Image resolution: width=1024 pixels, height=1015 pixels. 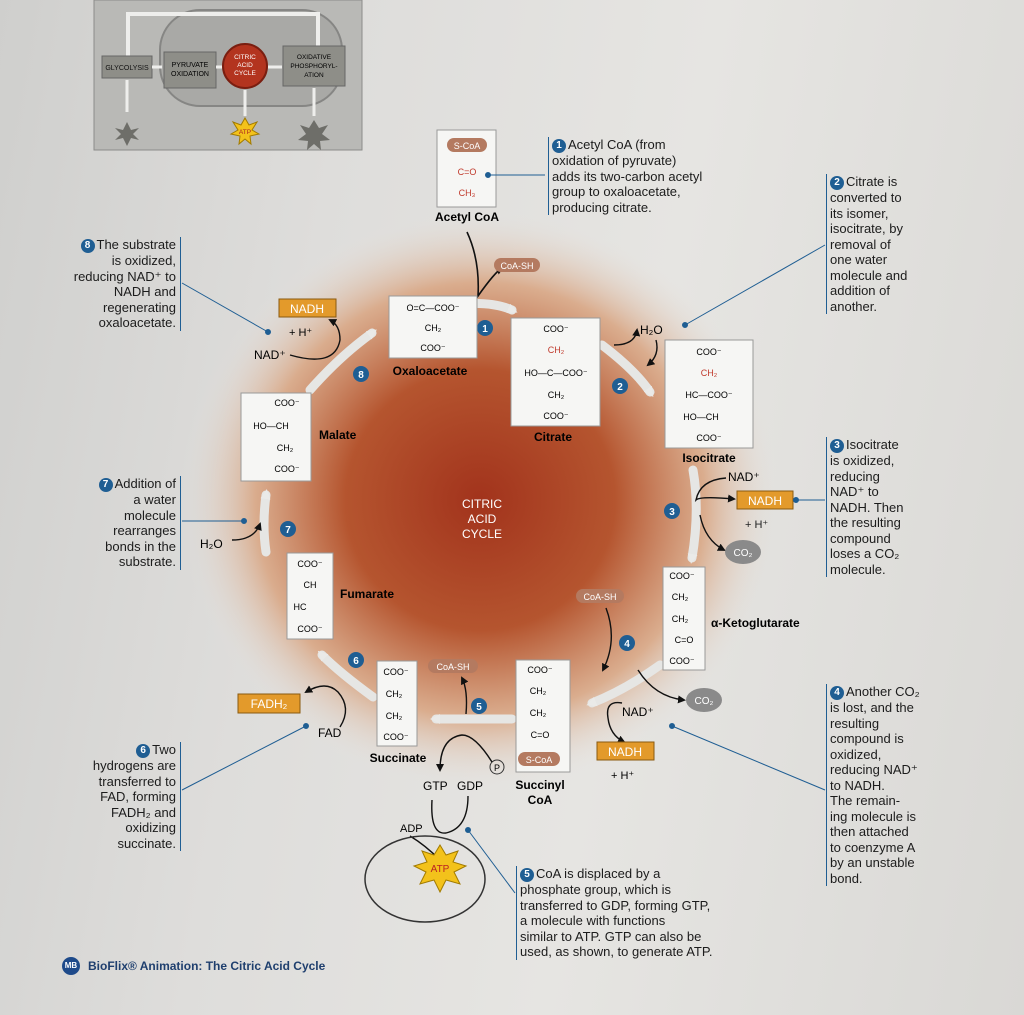 I want to click on pyruvate-oxidation-box, so click(x=190, y=70).